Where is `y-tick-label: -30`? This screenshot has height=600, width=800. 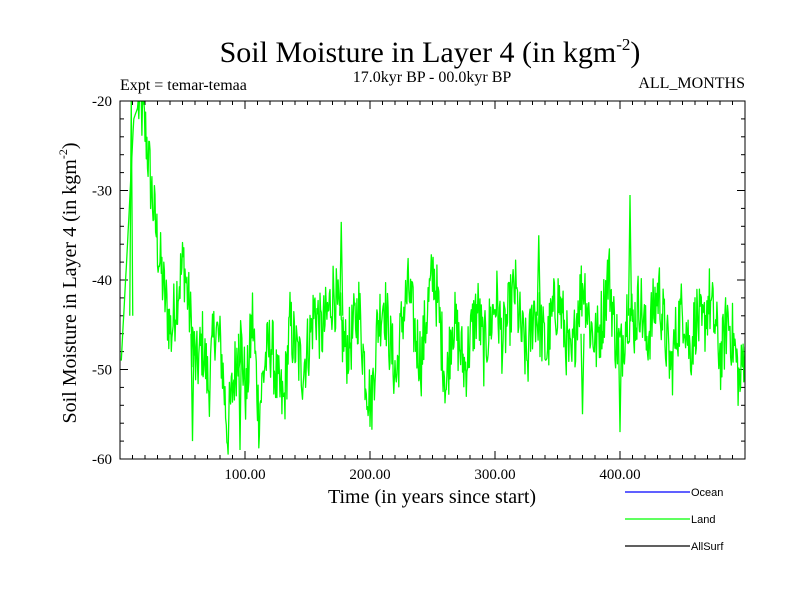
y-tick-label: -30 is located at coordinates (102, 192).